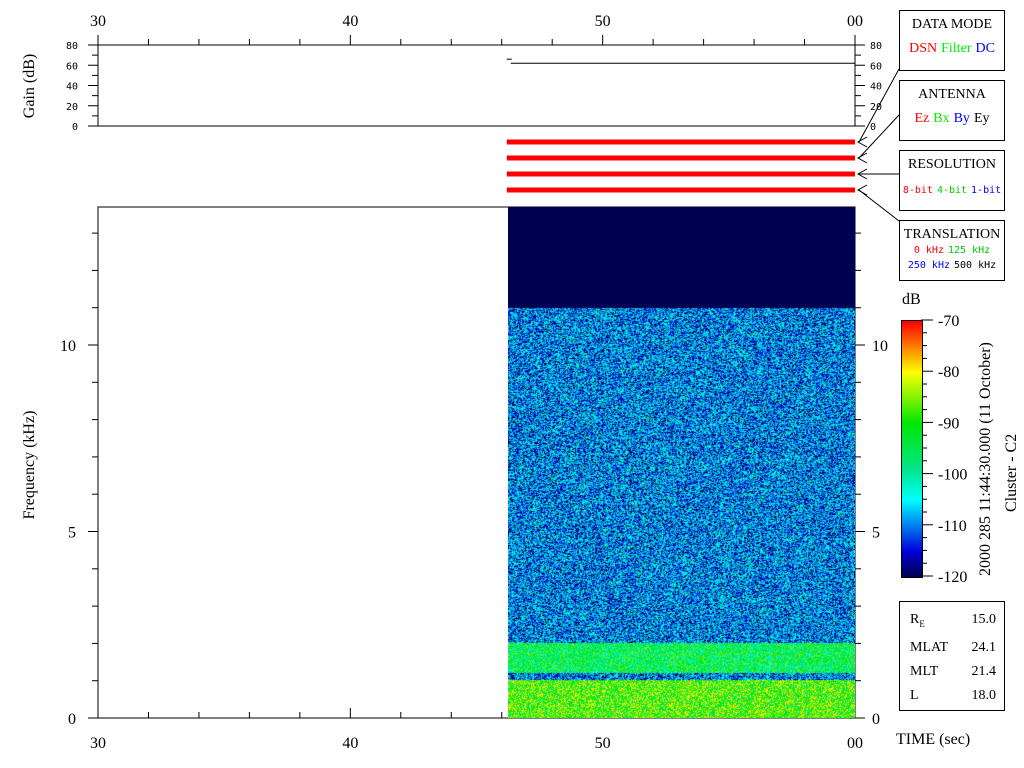  I want to click on legend-item: 250 kHz, so click(929, 265).